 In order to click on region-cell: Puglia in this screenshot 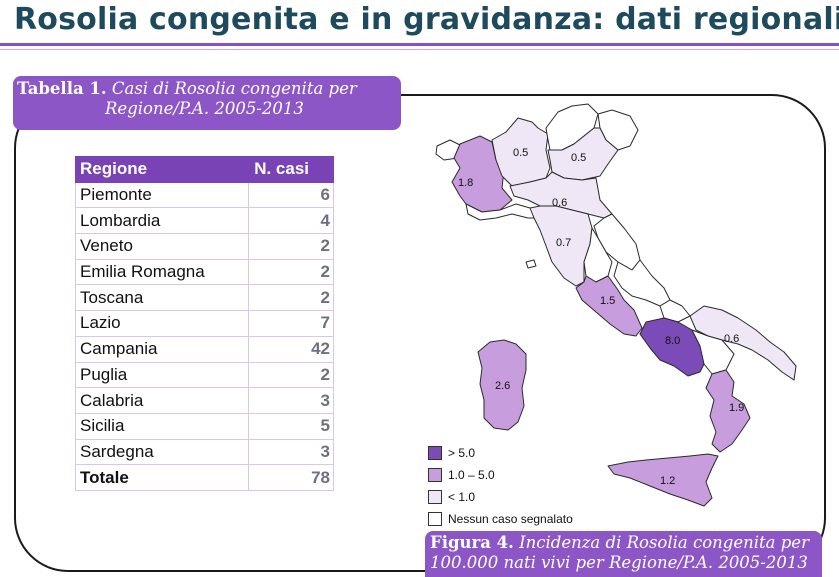, I will do `click(162, 375)`.